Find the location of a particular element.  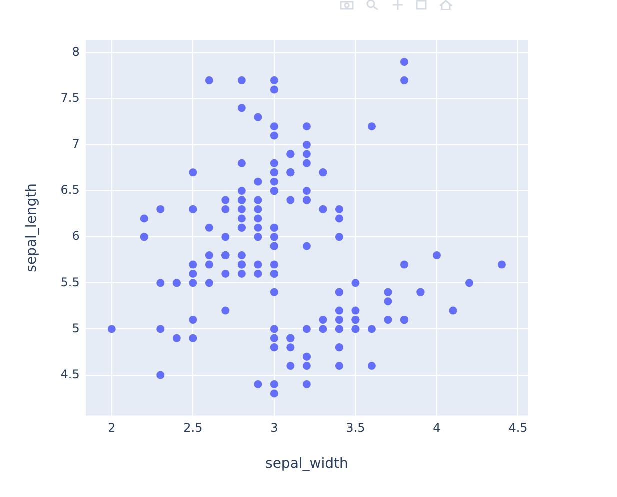

y-axis-title: sepal_length is located at coordinates (32, 227).